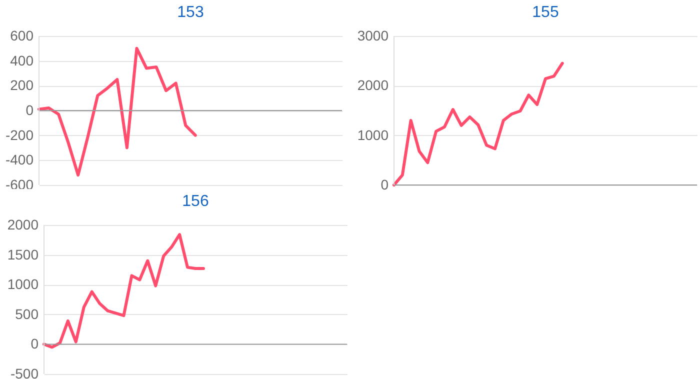 This screenshot has height=379, width=700. What do you see at coordinates (19, 134) in the screenshot?
I see `y-tick-label: -200` at bounding box center [19, 134].